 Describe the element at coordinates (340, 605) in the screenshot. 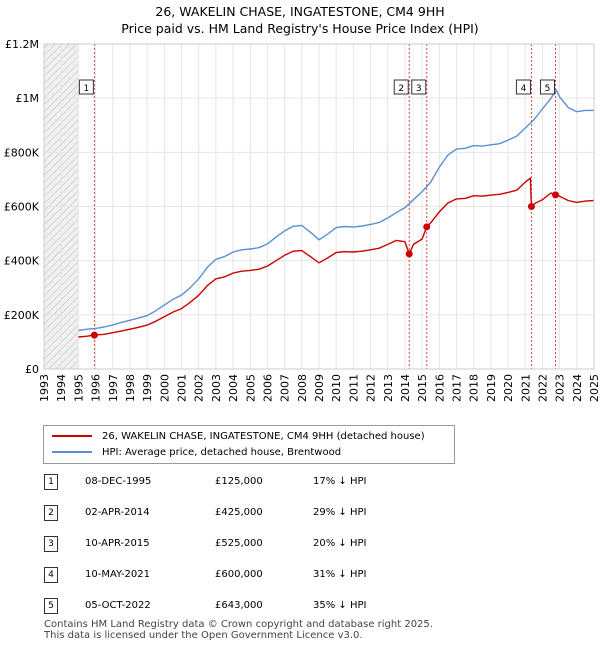

I see `sale-hpi-diff: 35% ↓ HPI` at that location.